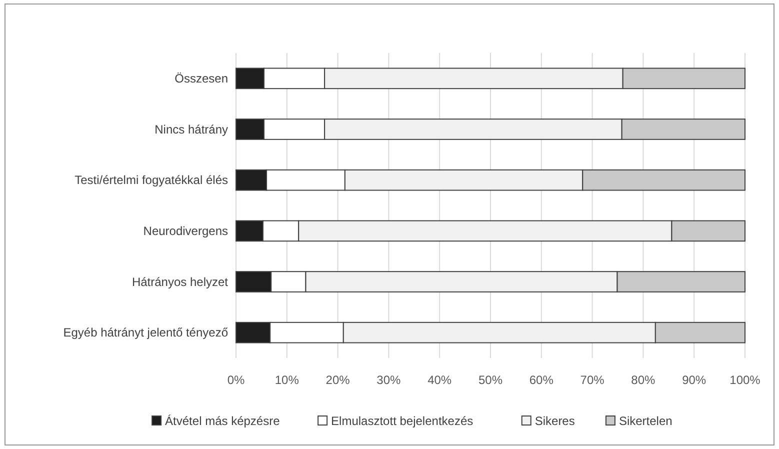  What do you see at coordinates (201, 78) in the screenshot?
I see `y-tick-label: Összesen` at bounding box center [201, 78].